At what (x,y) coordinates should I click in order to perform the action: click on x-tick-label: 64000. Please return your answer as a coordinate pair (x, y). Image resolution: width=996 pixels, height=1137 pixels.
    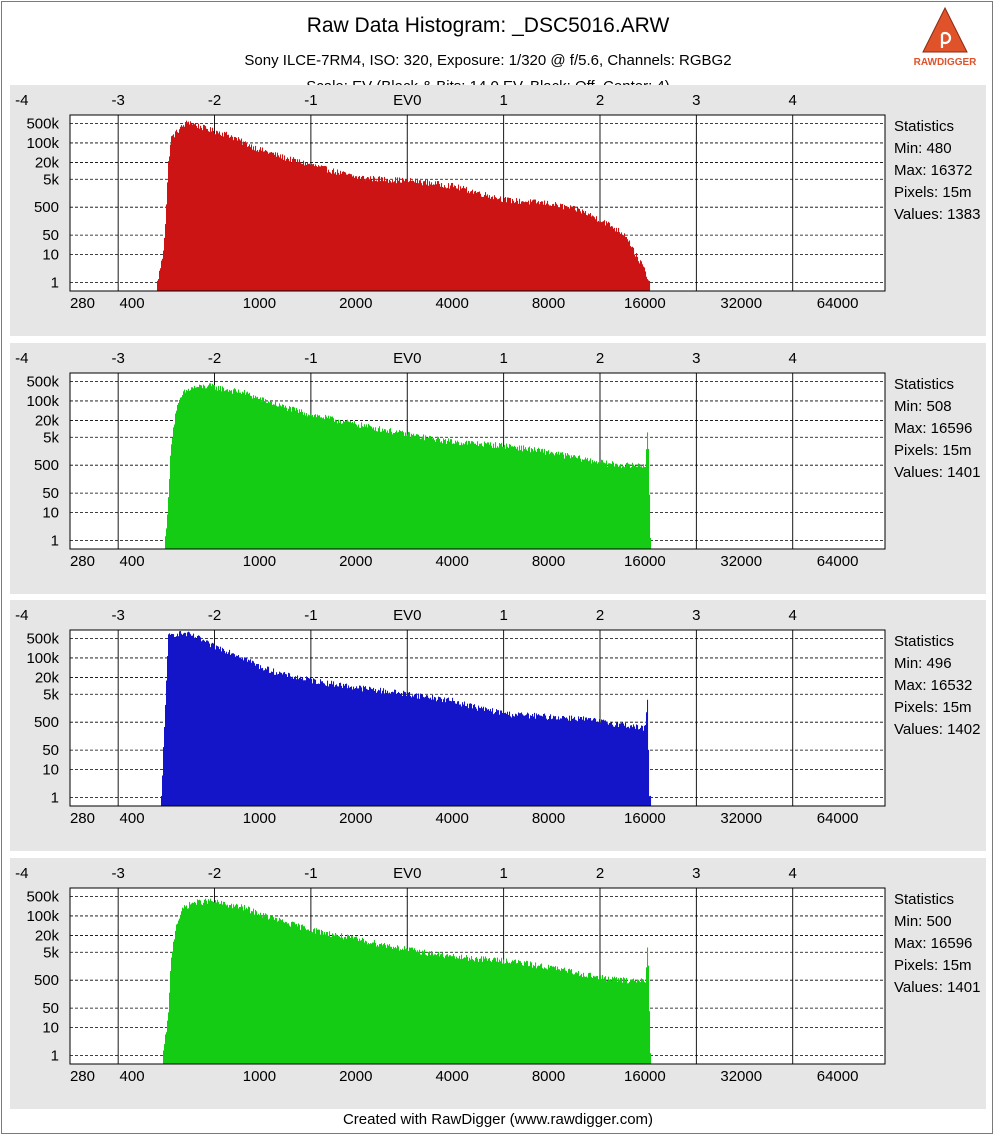
    Looking at the image, I should click on (838, 818).